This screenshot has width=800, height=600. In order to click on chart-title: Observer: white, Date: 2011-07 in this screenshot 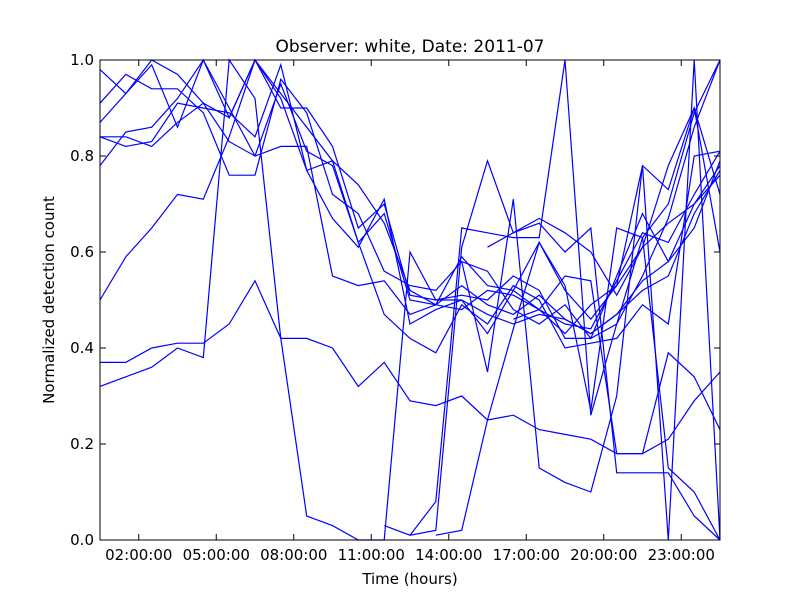, I will do `click(410, 47)`.